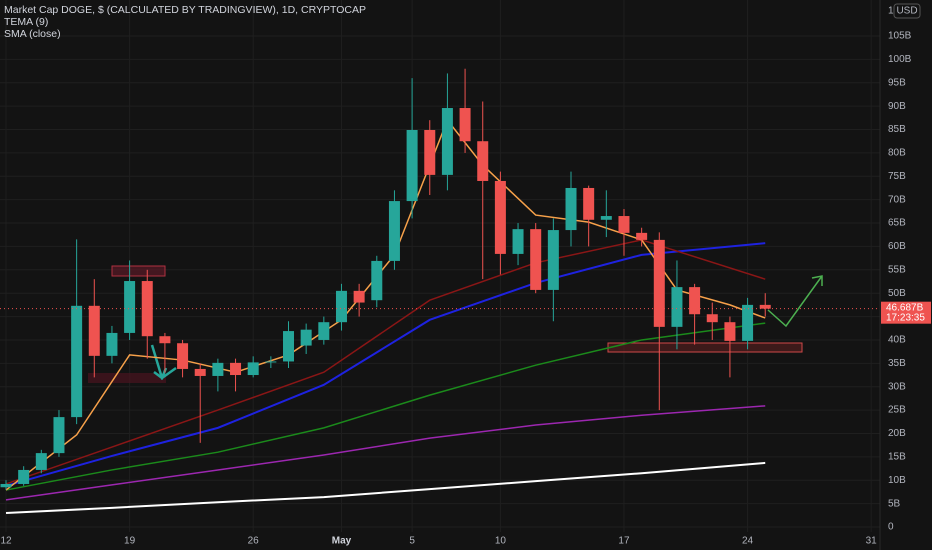 This screenshot has height=550, width=932. What do you see at coordinates (501, 541) in the screenshot?
I see `x-tick-label: 10` at bounding box center [501, 541].